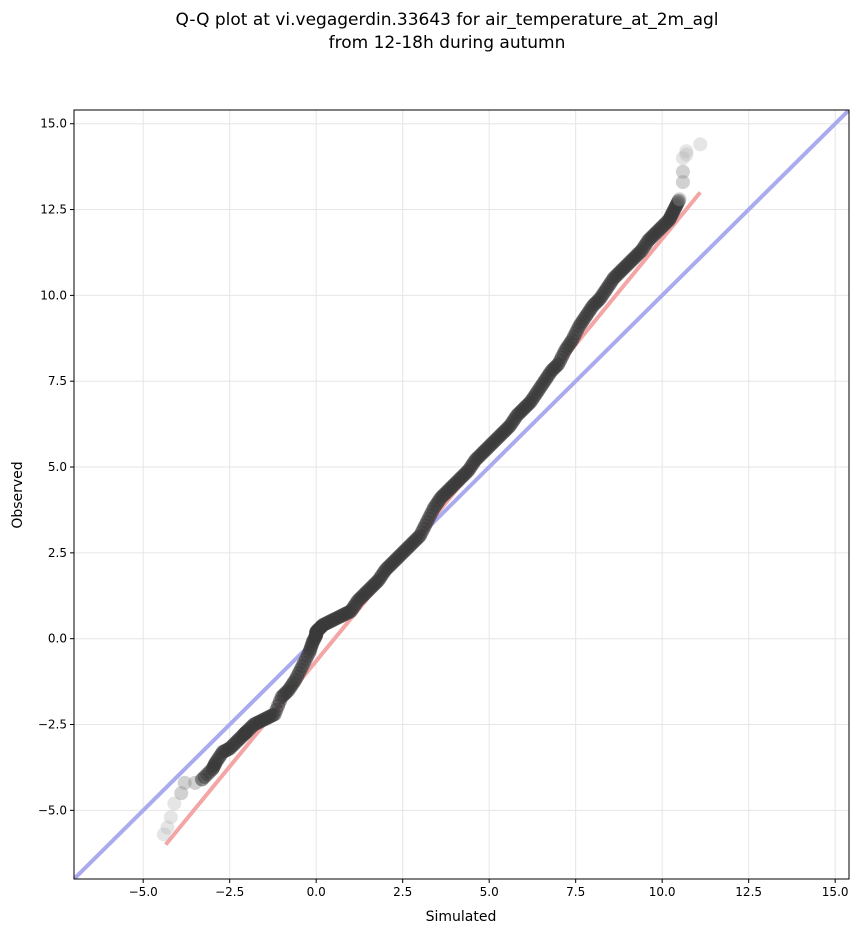 This screenshot has height=934, width=859. What do you see at coordinates (53, 124) in the screenshot?
I see `y-tick-label: 15.0` at bounding box center [53, 124].